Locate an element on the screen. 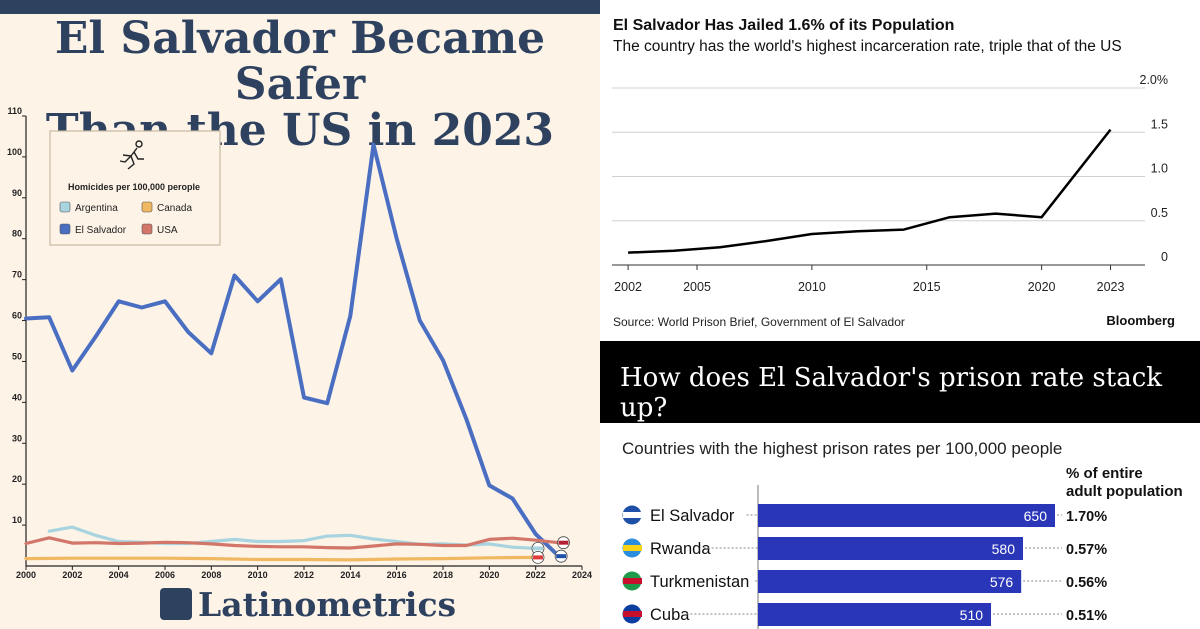 The width and height of the screenshot is (1200, 629). legend-label: Argentina is located at coordinates (96, 208).